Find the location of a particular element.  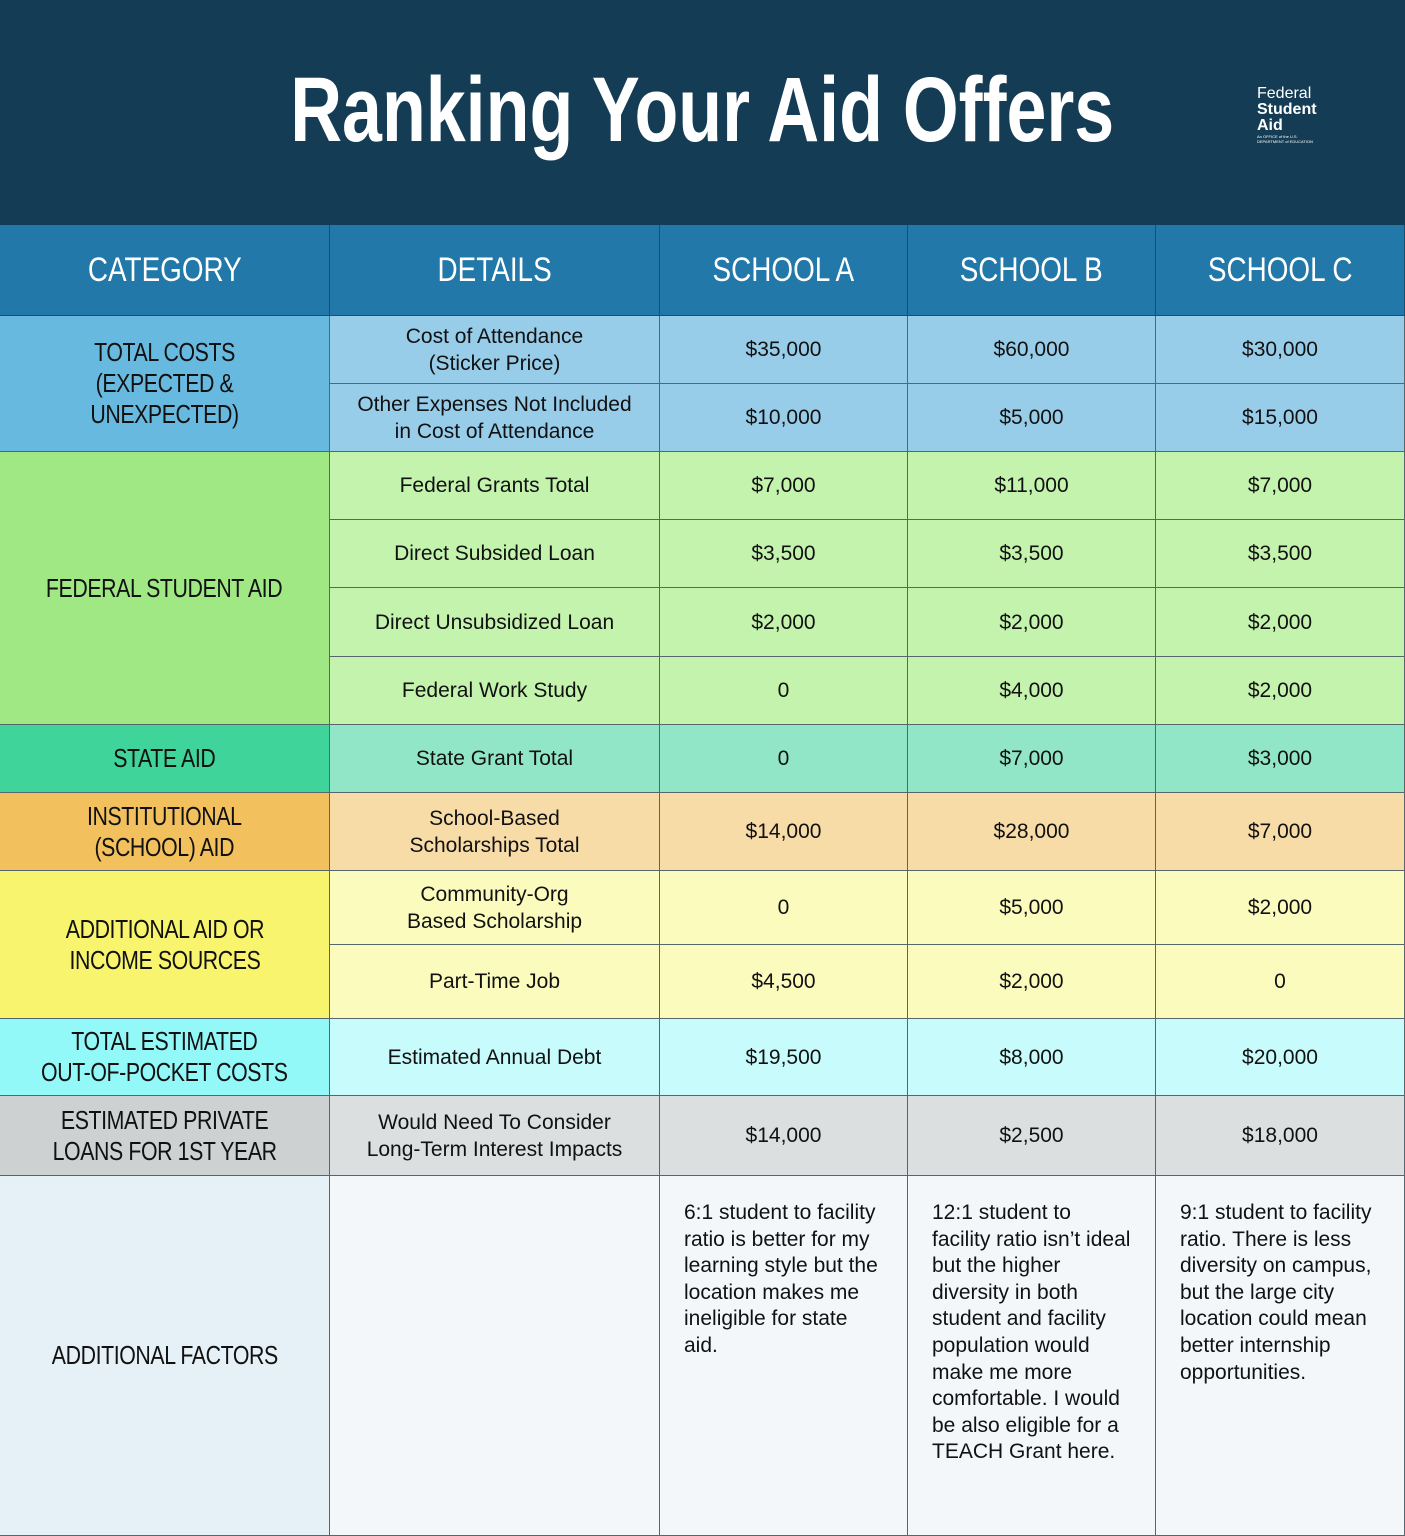

category-cell-text: ADDITIONAL FACTORS is located at coordinates (164, 1355).